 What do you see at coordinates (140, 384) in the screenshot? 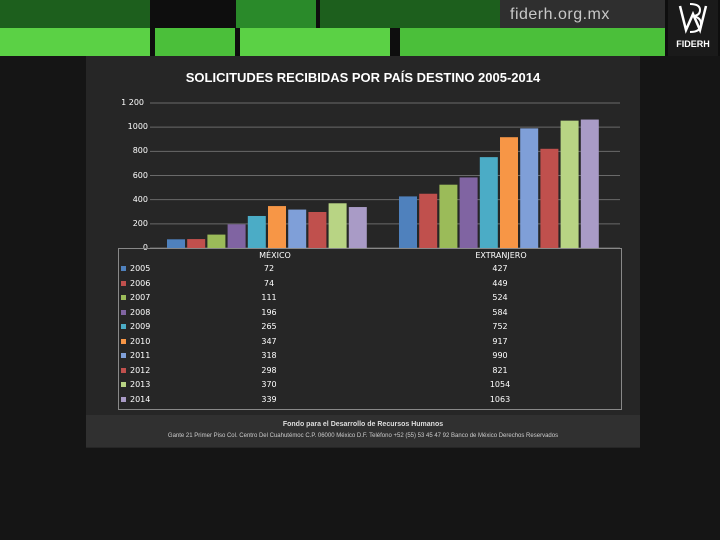
I see `legend-label: 2013` at bounding box center [140, 384].